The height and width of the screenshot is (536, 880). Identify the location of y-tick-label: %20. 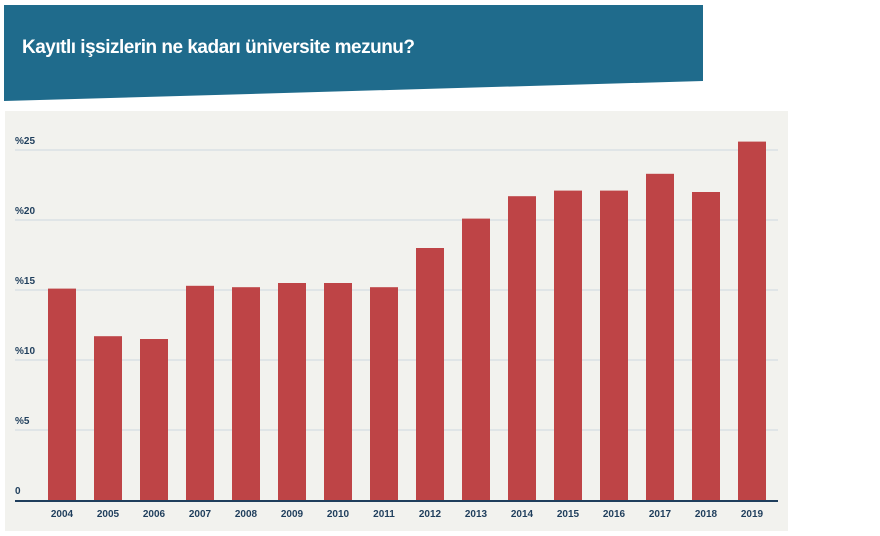
(25, 211).